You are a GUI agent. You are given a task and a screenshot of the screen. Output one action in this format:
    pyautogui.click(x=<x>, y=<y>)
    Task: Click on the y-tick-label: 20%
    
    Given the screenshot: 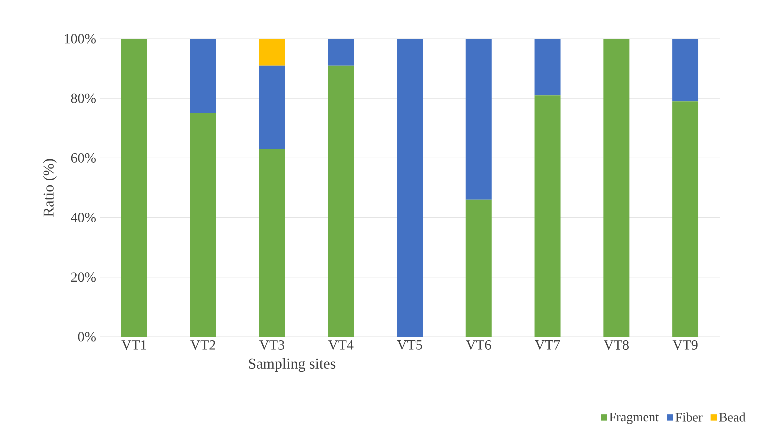 What is the action you would take?
    pyautogui.click(x=83, y=277)
    